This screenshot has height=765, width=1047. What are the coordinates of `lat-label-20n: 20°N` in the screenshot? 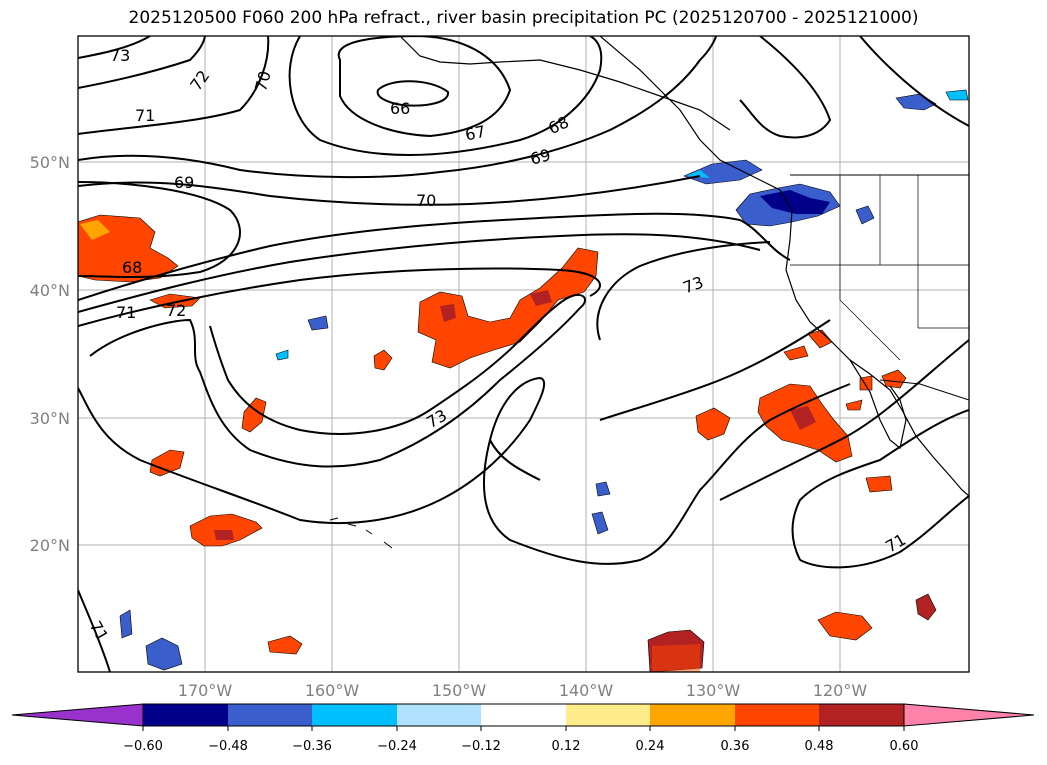 It's located at (50, 545).